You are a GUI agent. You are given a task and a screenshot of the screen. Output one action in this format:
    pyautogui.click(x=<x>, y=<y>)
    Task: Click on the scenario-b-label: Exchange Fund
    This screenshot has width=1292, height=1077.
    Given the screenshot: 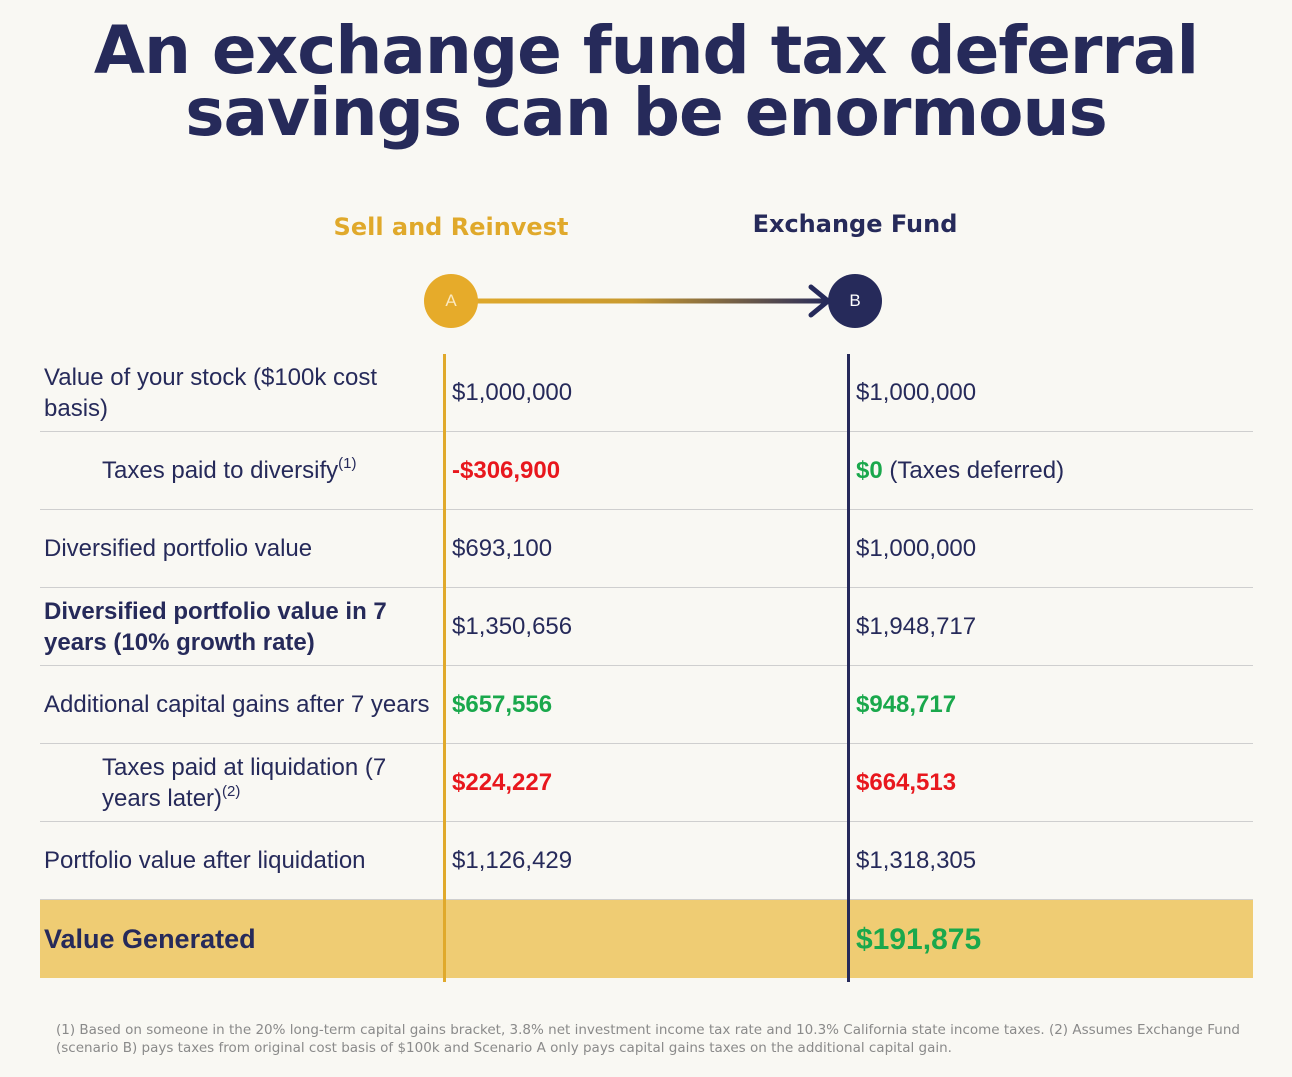 What is the action you would take?
    pyautogui.click(x=855, y=224)
    